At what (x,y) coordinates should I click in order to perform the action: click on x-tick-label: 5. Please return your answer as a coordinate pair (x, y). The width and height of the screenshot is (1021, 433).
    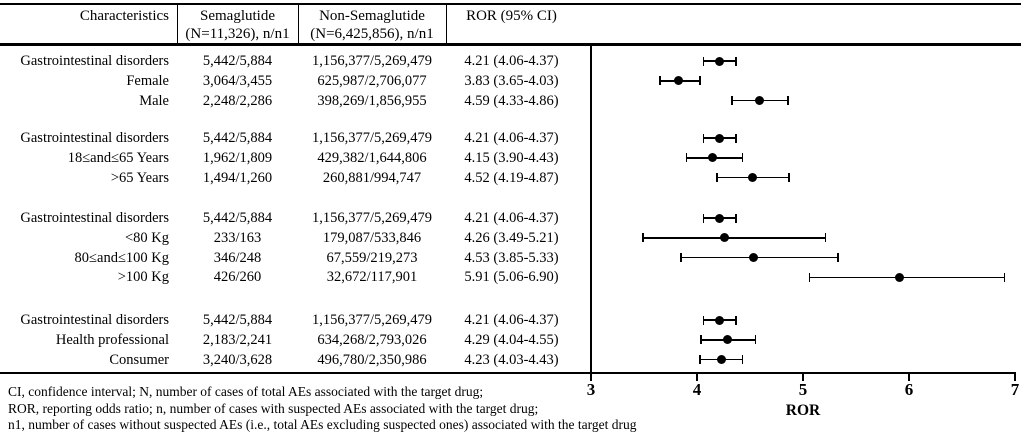
    Looking at the image, I should click on (803, 389).